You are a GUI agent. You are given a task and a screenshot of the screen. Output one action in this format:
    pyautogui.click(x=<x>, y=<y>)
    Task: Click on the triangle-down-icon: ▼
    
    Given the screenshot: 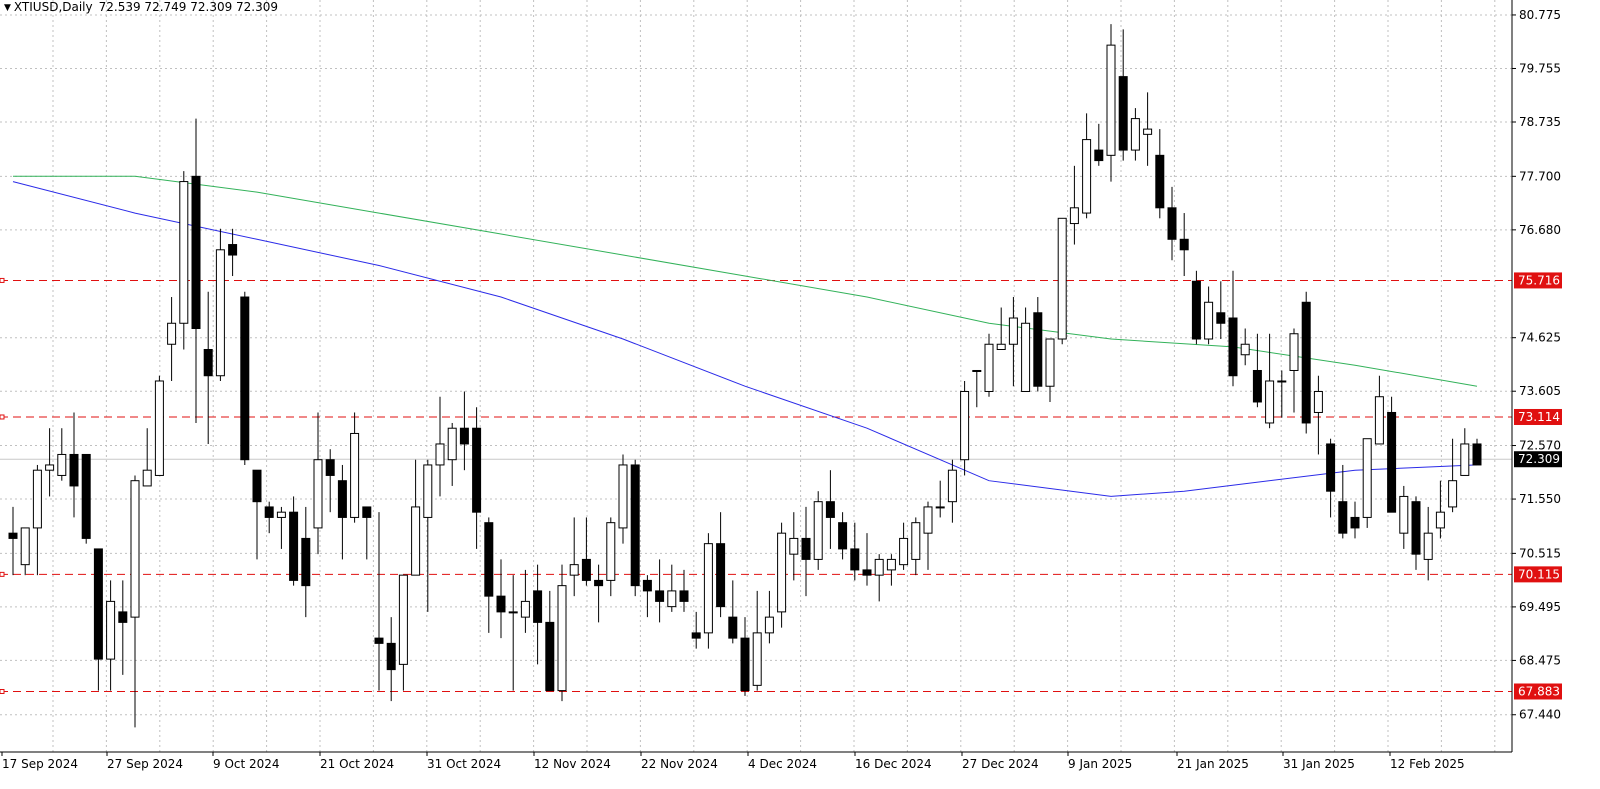 What is the action you would take?
    pyautogui.click(x=7, y=8)
    